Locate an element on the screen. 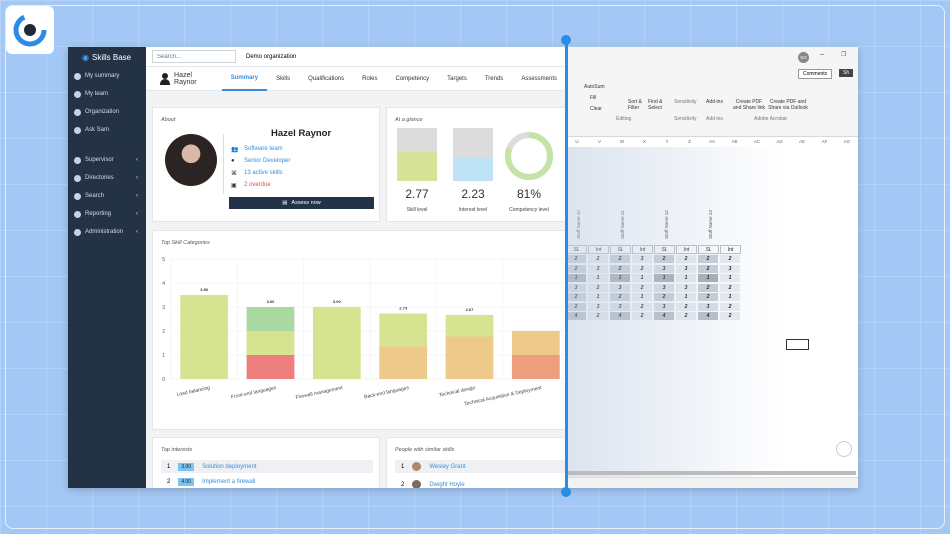 This screenshot has width=950, height=534. tab-trends: Trends is located at coordinates (494, 78).